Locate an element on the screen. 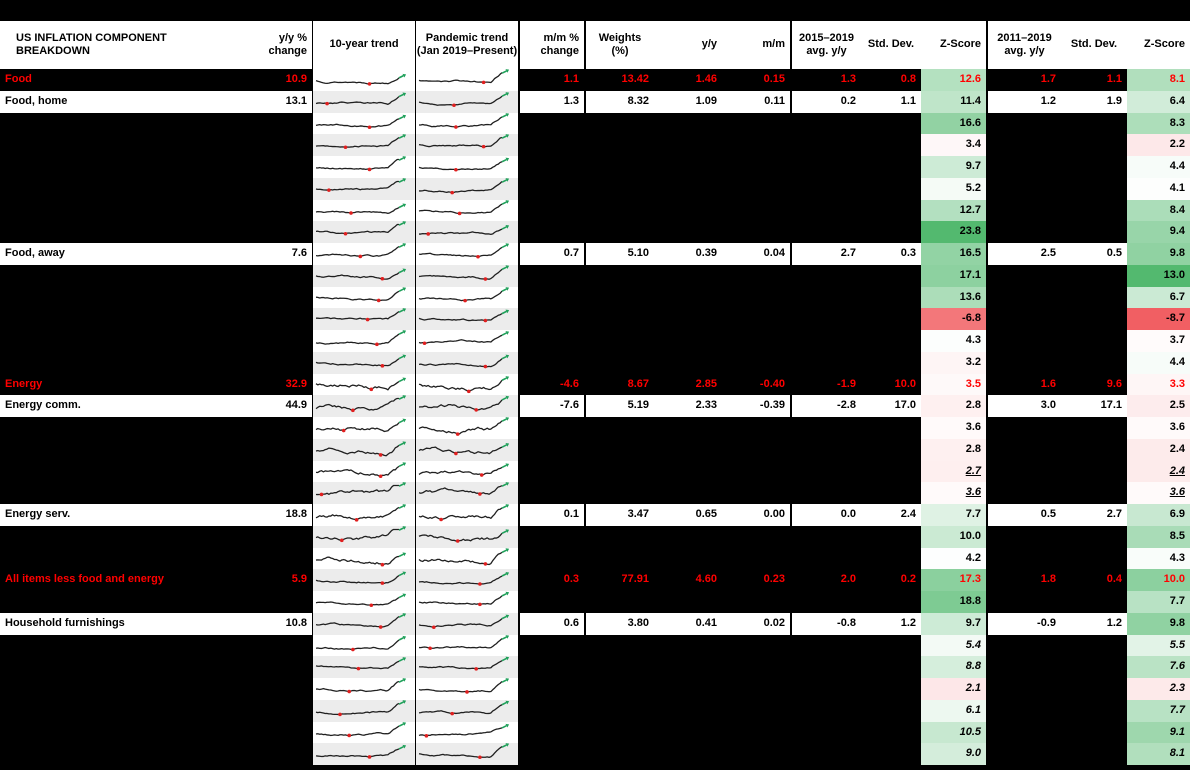  yy-change-cell: 7.6 is located at coordinates (272, 254).